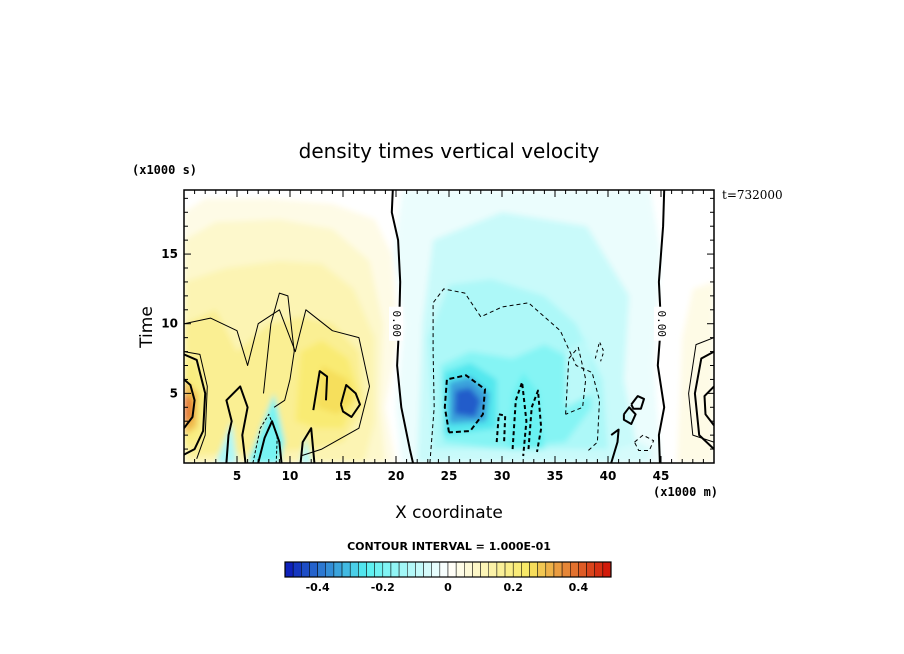  I want to click on colorbar-tick-label: -0.2, so click(383, 587).